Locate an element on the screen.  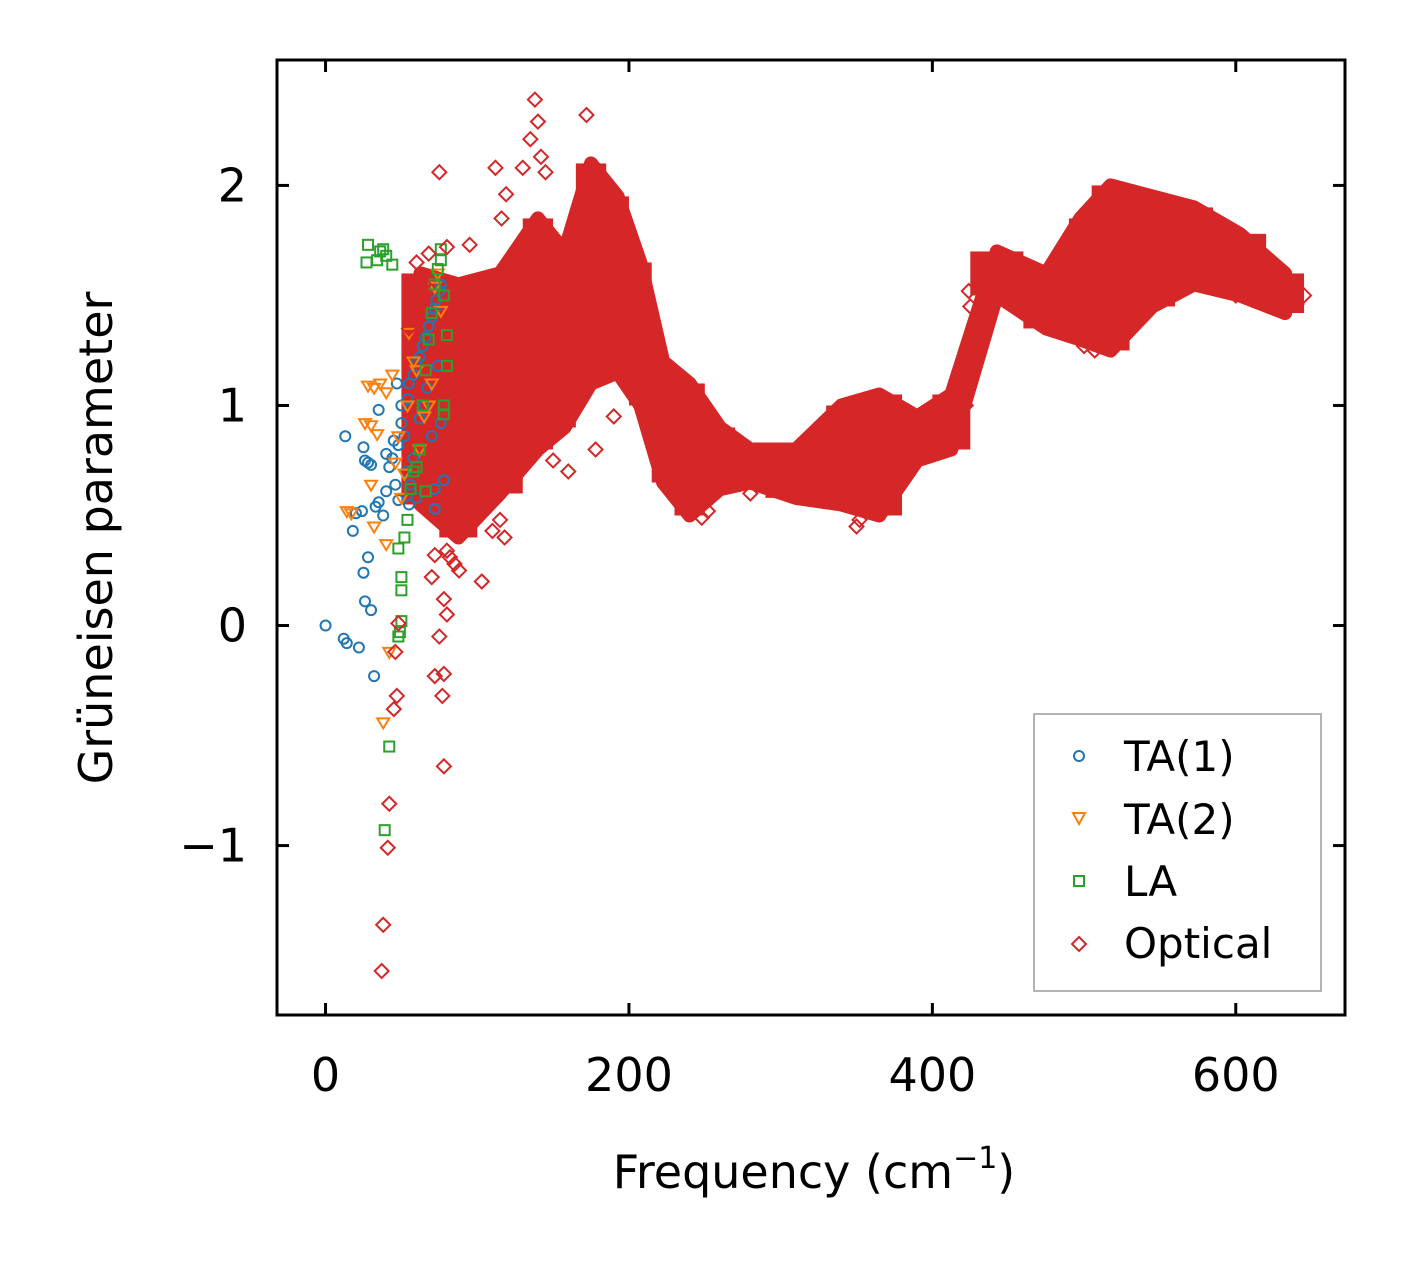
legend-marker-ta1 is located at coordinates (1079, 756).